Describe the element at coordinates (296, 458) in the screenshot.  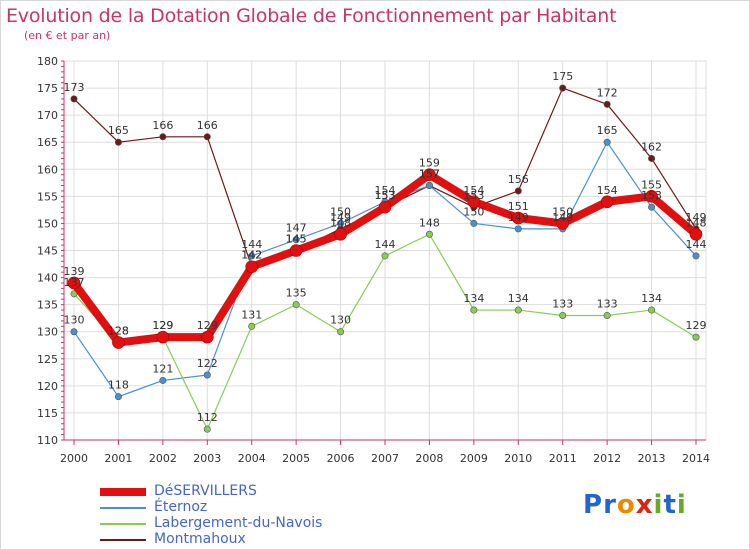
I see `x-tick-label: 2005` at that location.